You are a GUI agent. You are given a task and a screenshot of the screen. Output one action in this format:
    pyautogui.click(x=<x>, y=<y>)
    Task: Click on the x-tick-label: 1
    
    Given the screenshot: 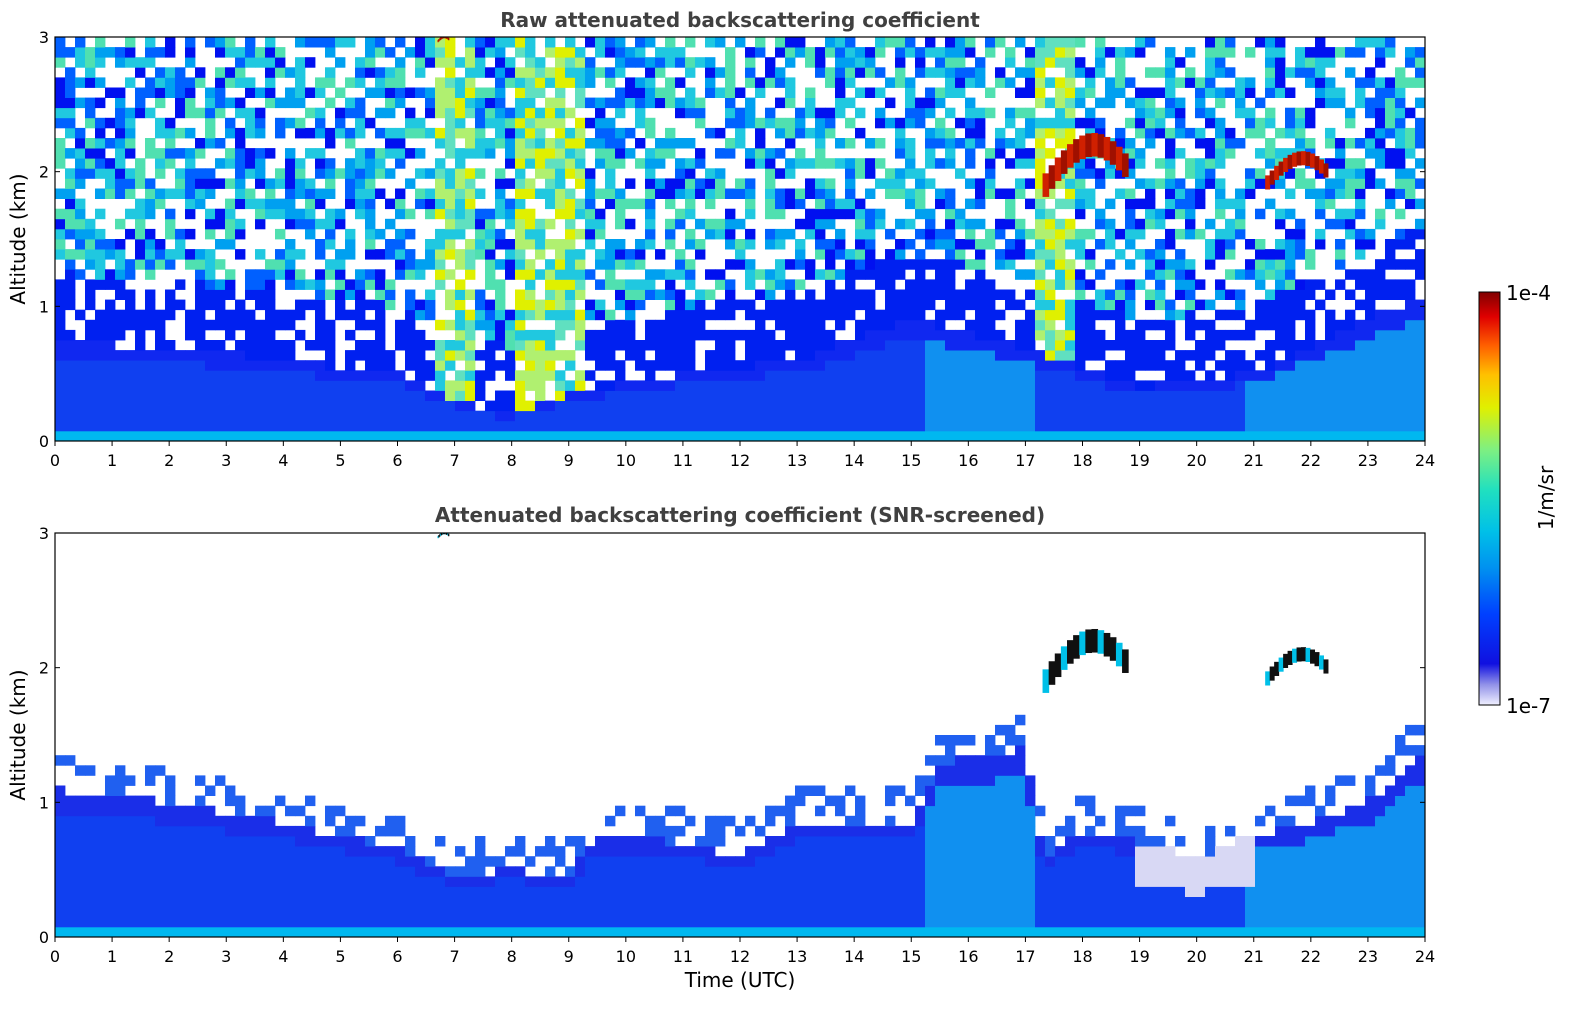 What is the action you would take?
    pyautogui.click(x=112, y=460)
    